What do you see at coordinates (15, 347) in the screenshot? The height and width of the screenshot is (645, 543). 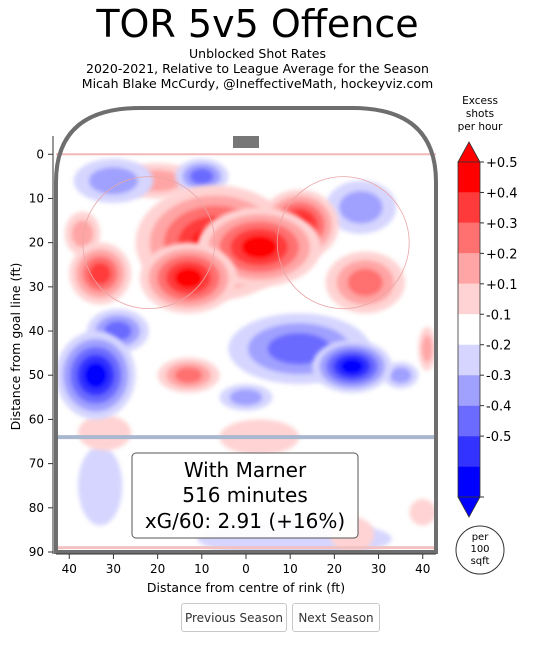 I see `y-axis-label: Distance from goal line (ft)` at bounding box center [15, 347].